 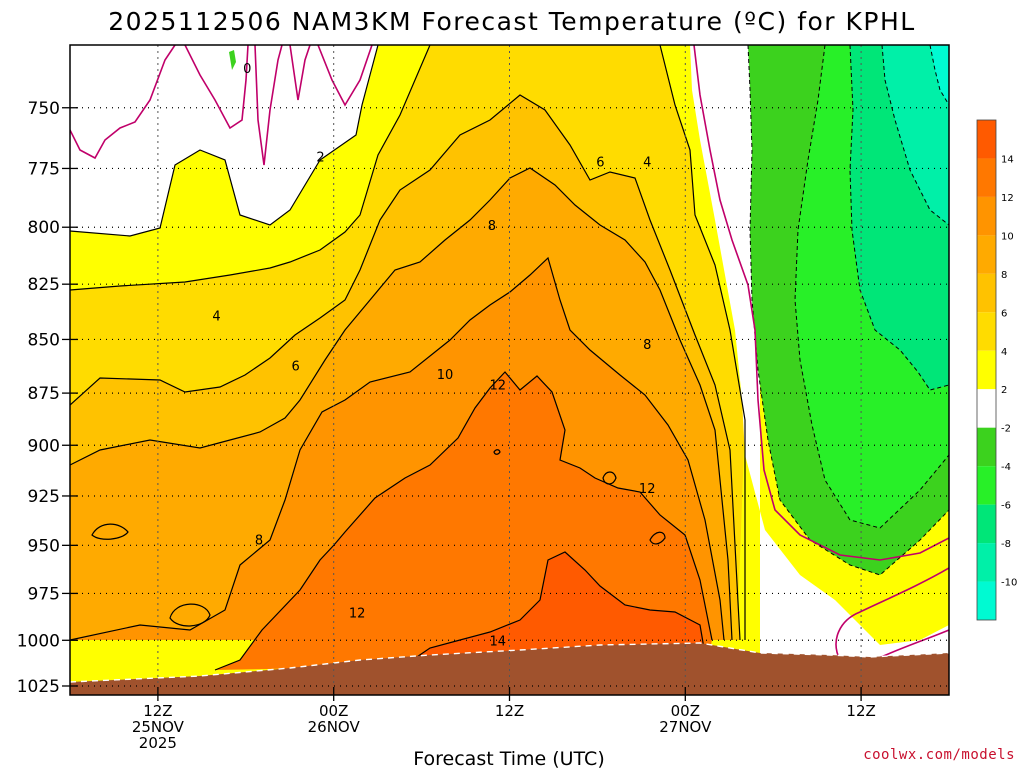 I want to click on colorbar-tick-label: -4, so click(x=1006, y=467).